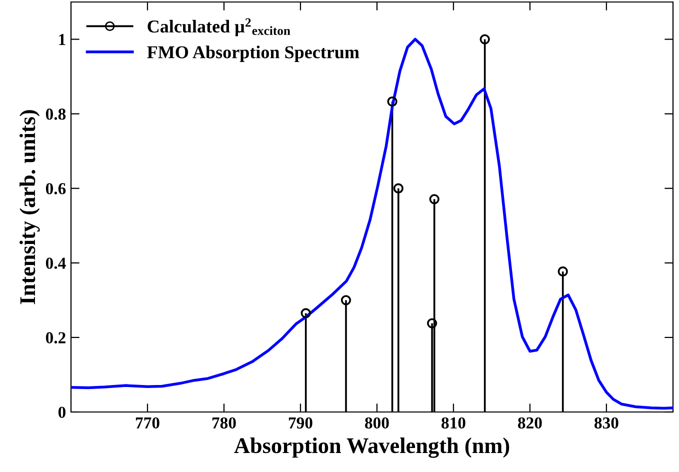  I want to click on y-axis-title: Intensity (arb. units), so click(30, 207).